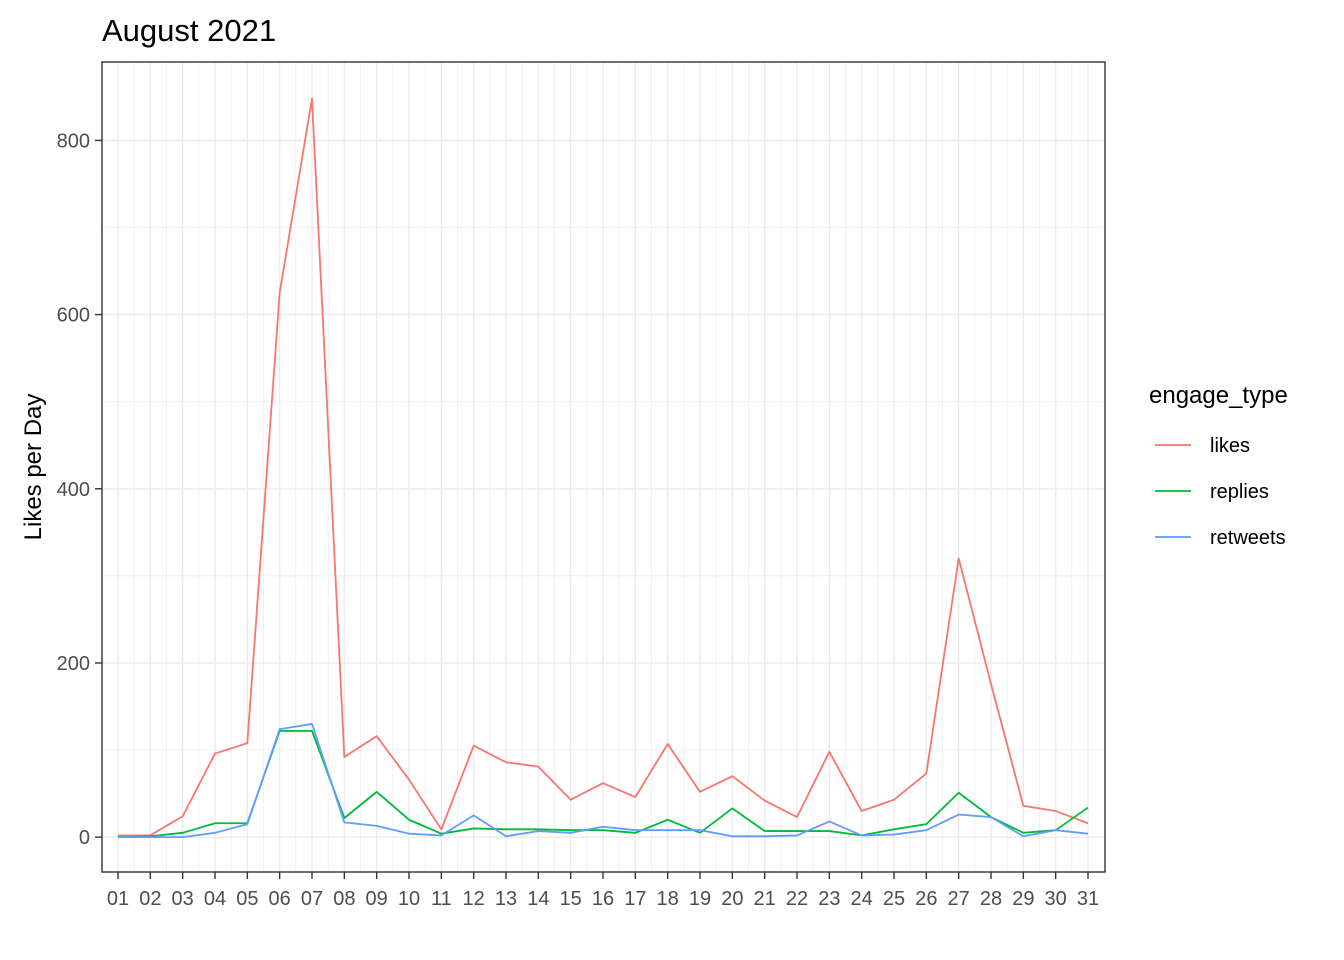 The width and height of the screenshot is (1344, 960). I want to click on legend-label-likes: likes, so click(1230, 446).